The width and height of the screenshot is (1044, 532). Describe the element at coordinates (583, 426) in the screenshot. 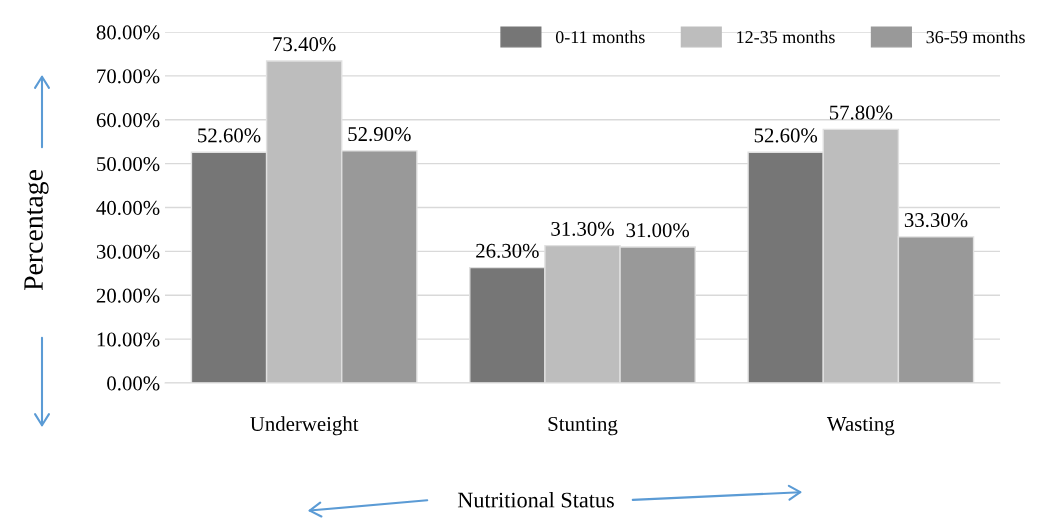

I see `x-tick-label: Stunting` at that location.